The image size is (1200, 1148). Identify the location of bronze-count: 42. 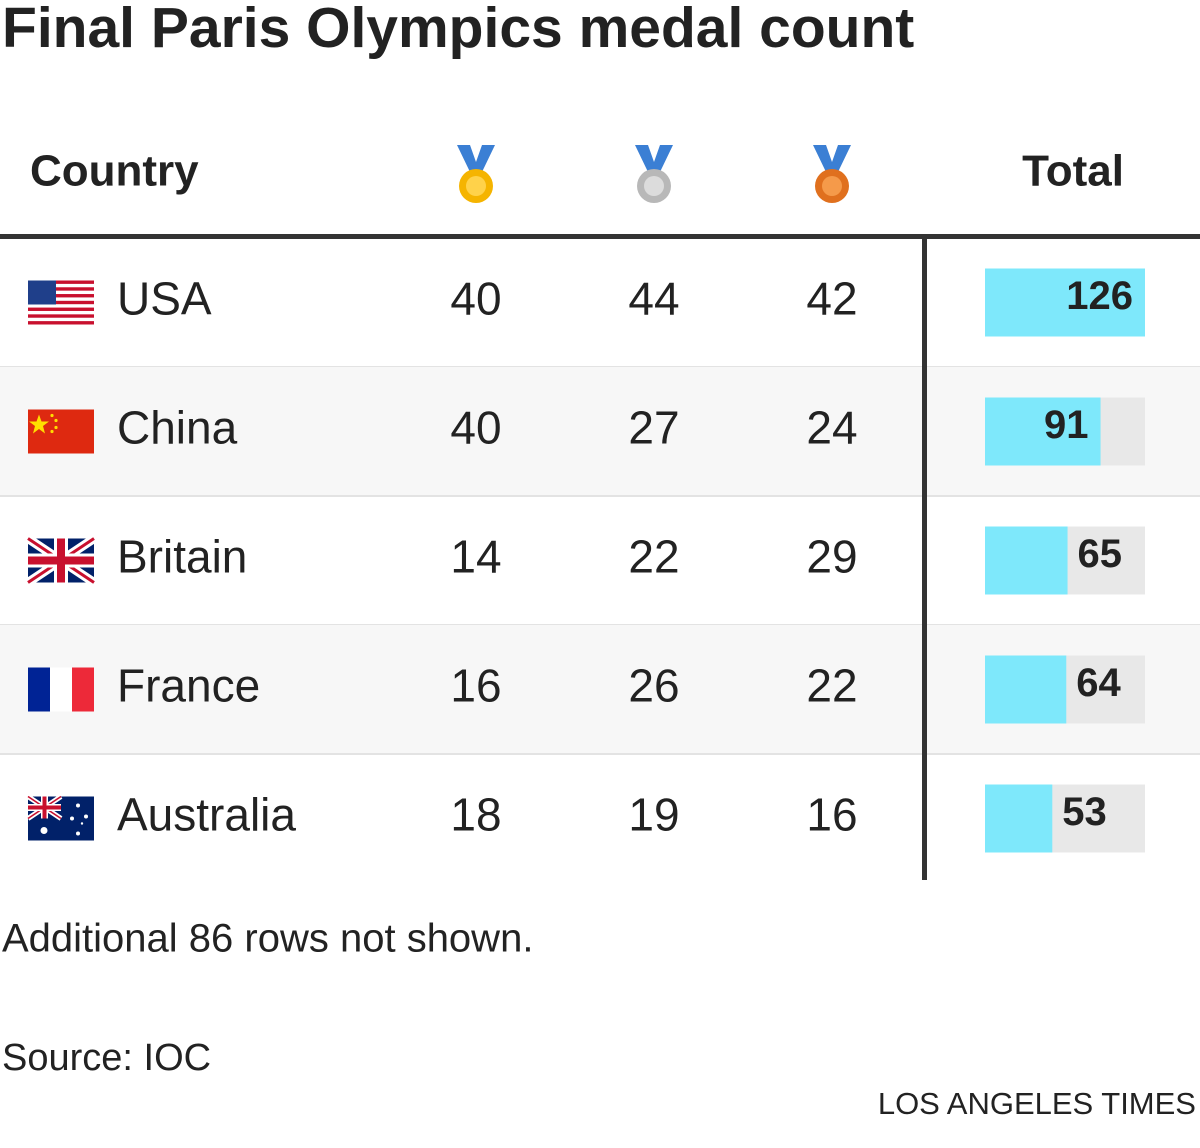
(831, 299).